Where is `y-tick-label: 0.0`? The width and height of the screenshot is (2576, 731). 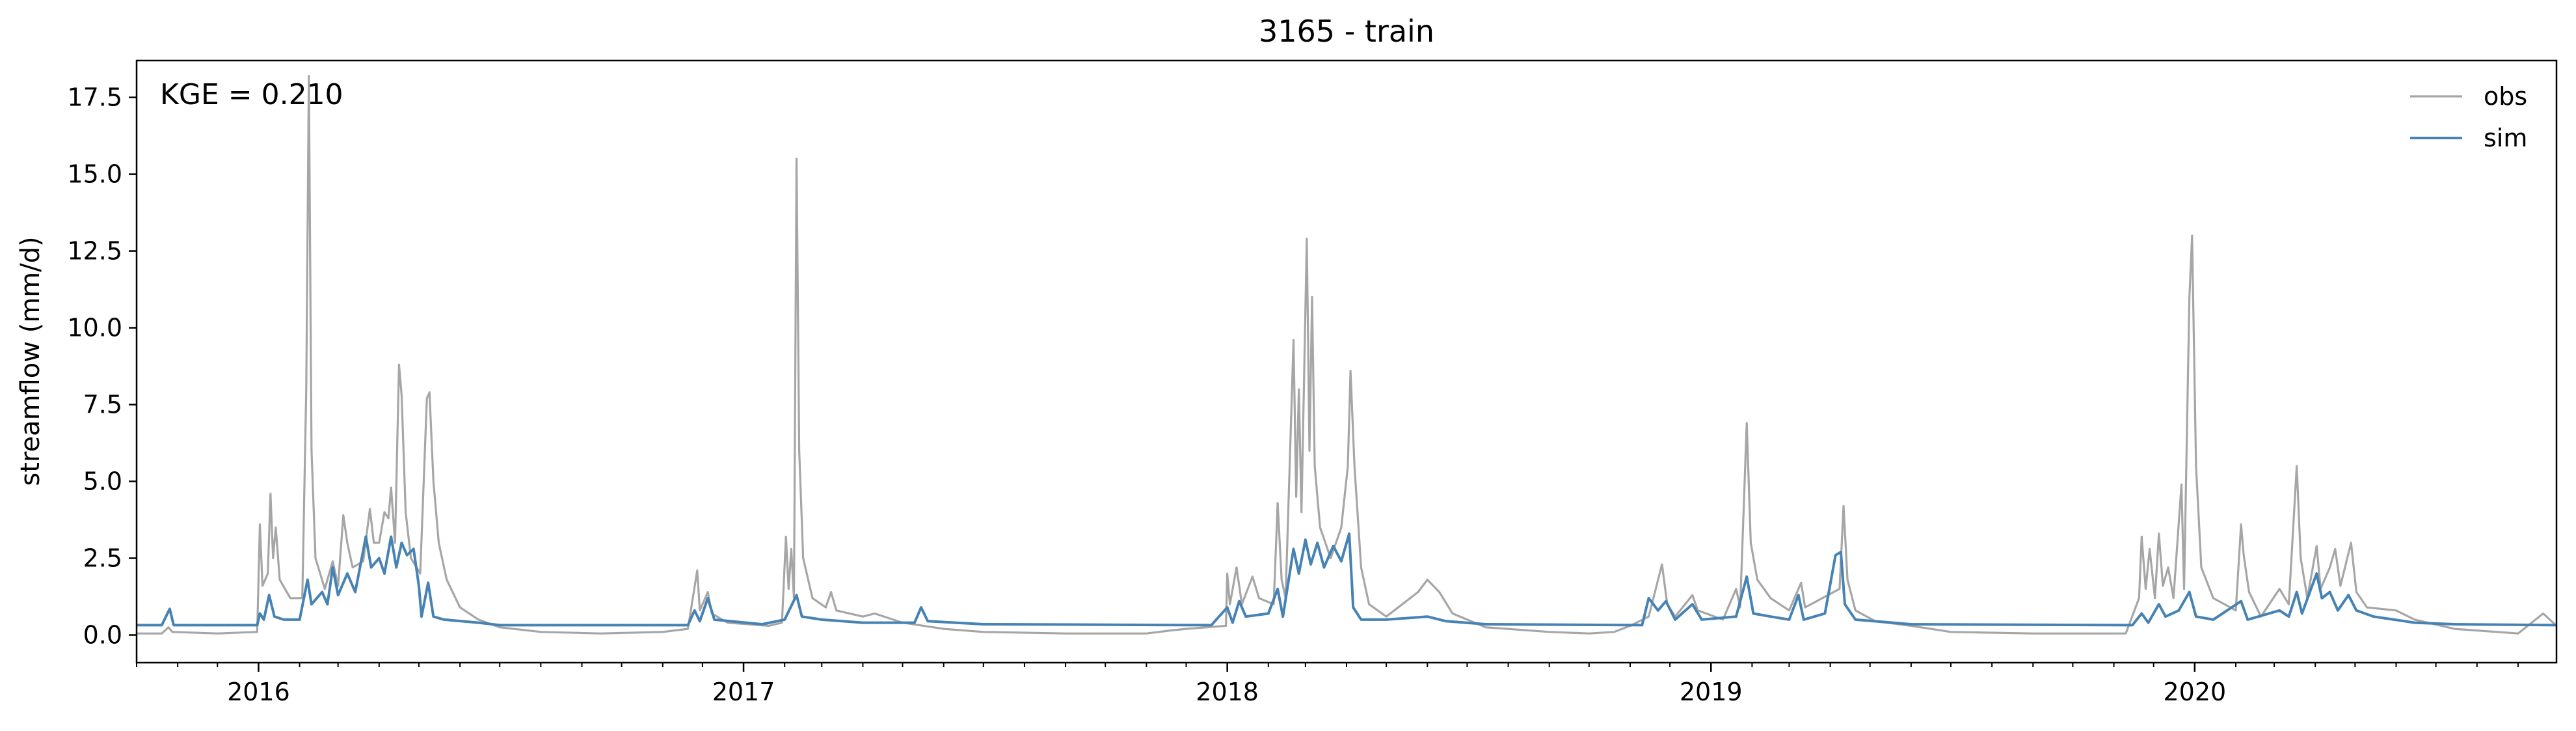
y-tick-label: 0.0 is located at coordinates (102, 635).